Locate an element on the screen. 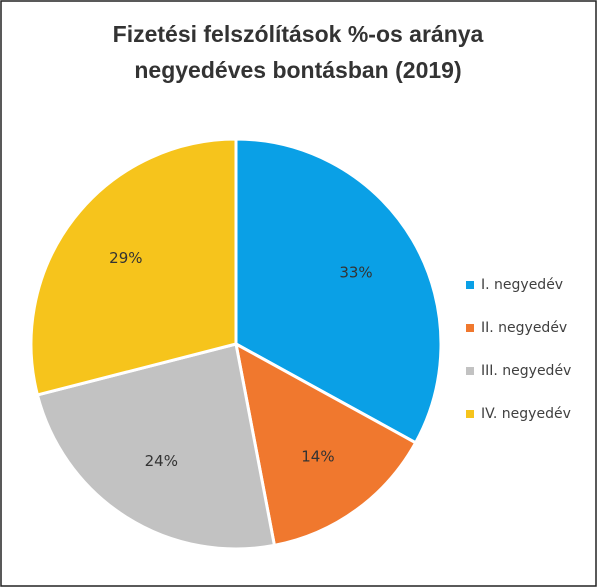 The height and width of the screenshot is (587, 597). legend-label: I. negyedév is located at coordinates (522, 285).